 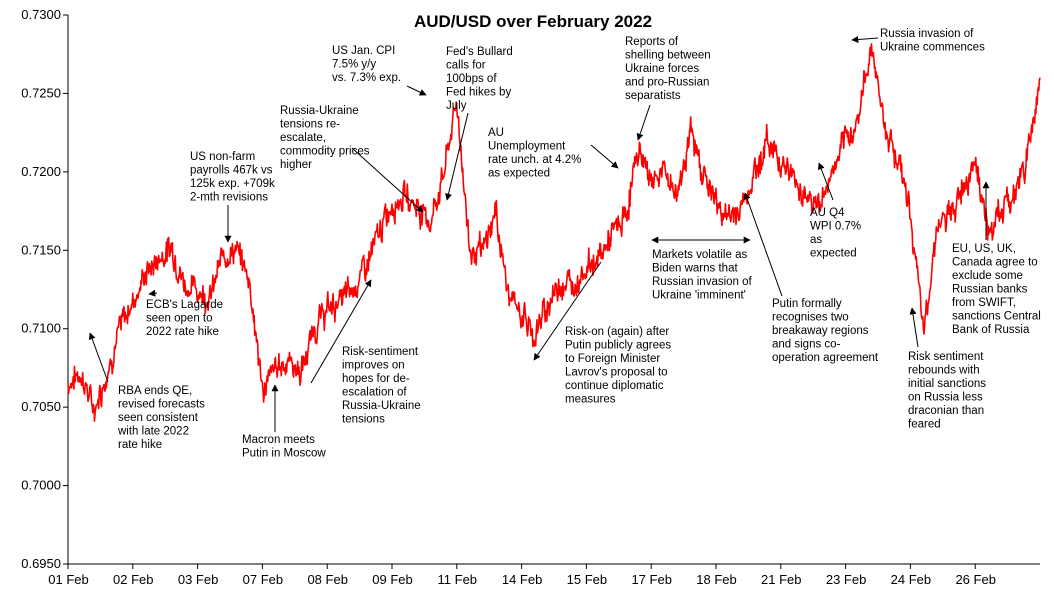 What do you see at coordinates (198, 579) in the screenshot?
I see `x-tick-label: 03 Feb` at bounding box center [198, 579].